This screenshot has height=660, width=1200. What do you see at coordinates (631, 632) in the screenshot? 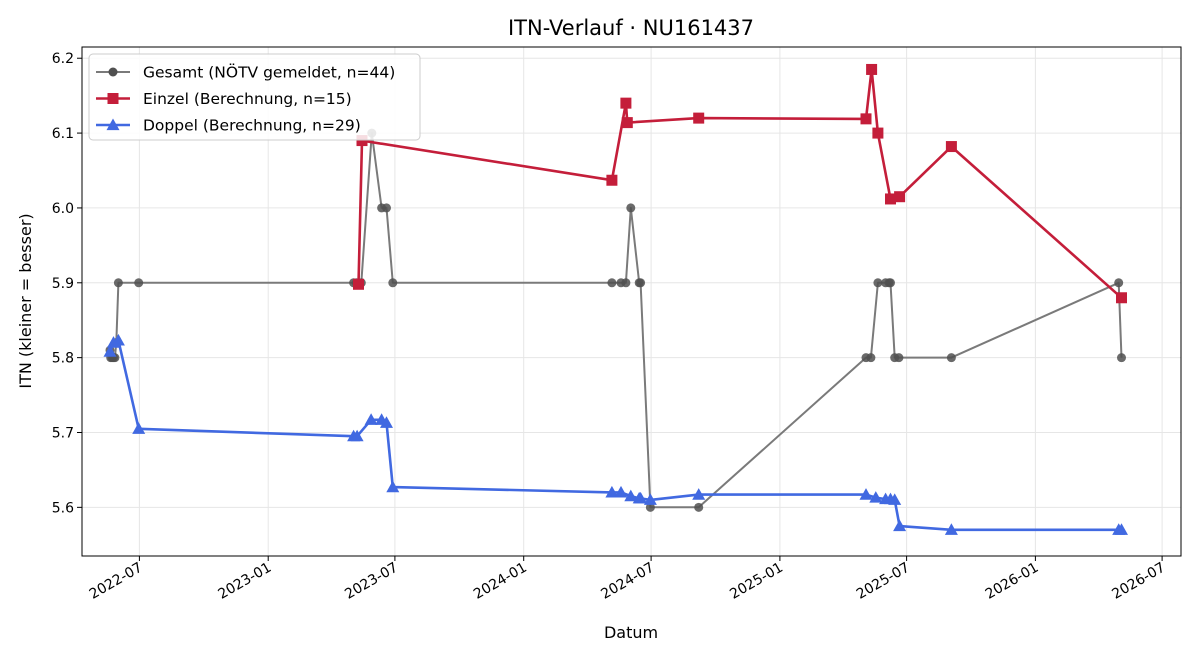
I see `x-axis-label: Datum` at bounding box center [631, 632].